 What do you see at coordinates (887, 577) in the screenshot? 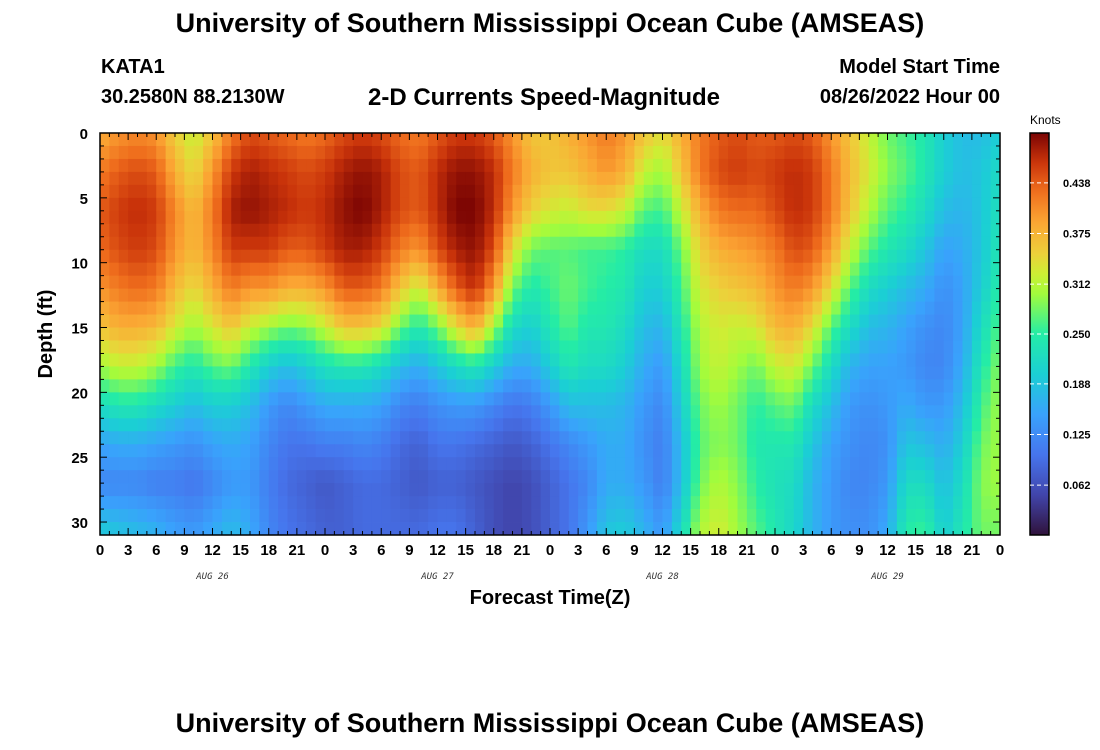
I see `day-label: AUG 29` at bounding box center [887, 577].